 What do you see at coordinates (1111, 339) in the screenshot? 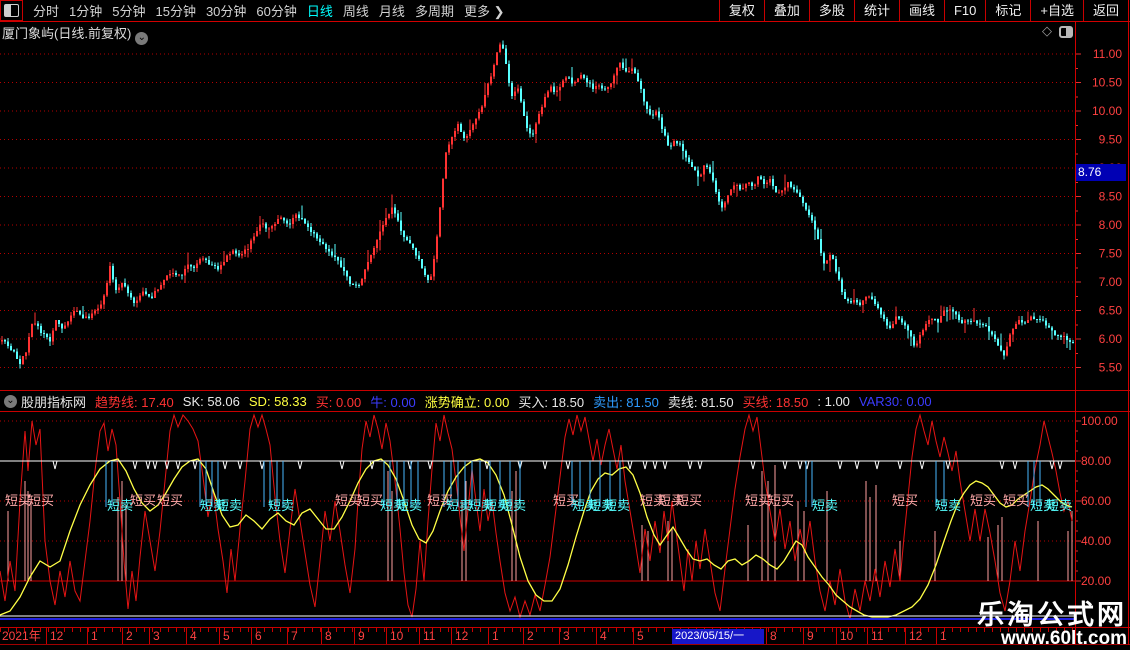
I see `svg-text: 6.00` at bounding box center [1111, 339].